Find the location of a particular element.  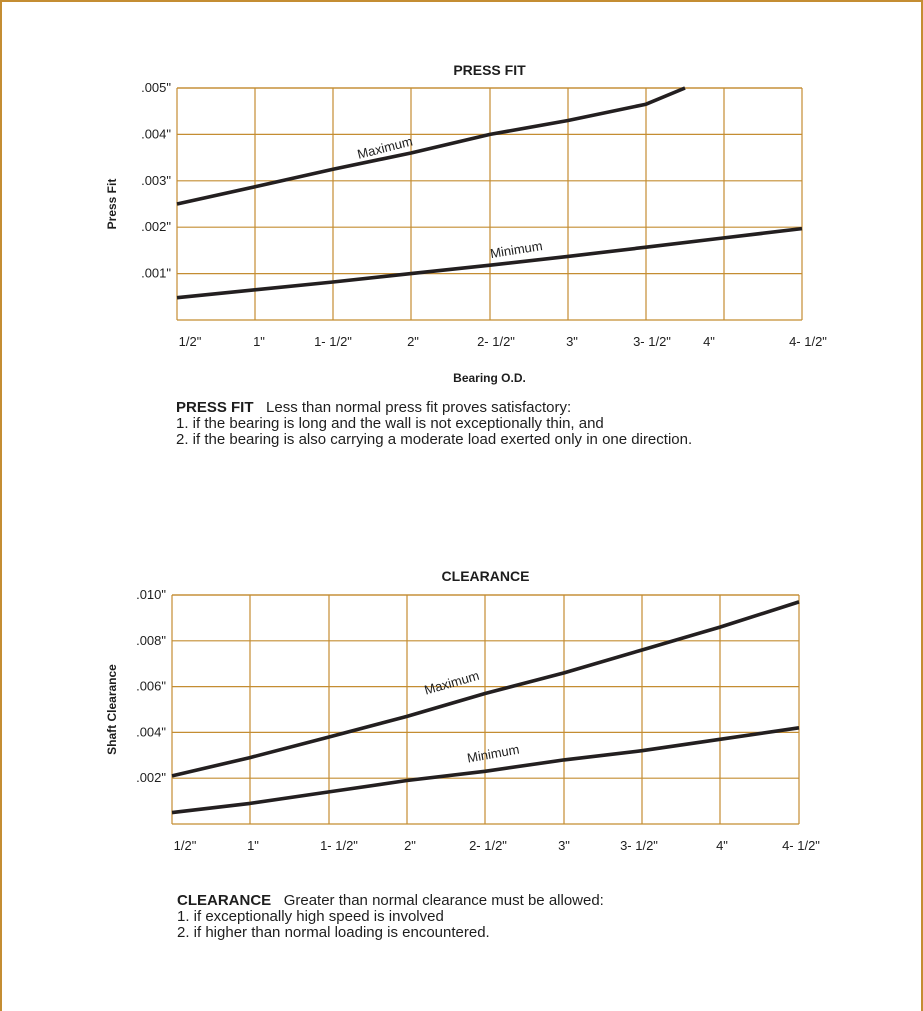

press-fit-x-axis-label: Bearing O.D. is located at coordinates (489, 378).